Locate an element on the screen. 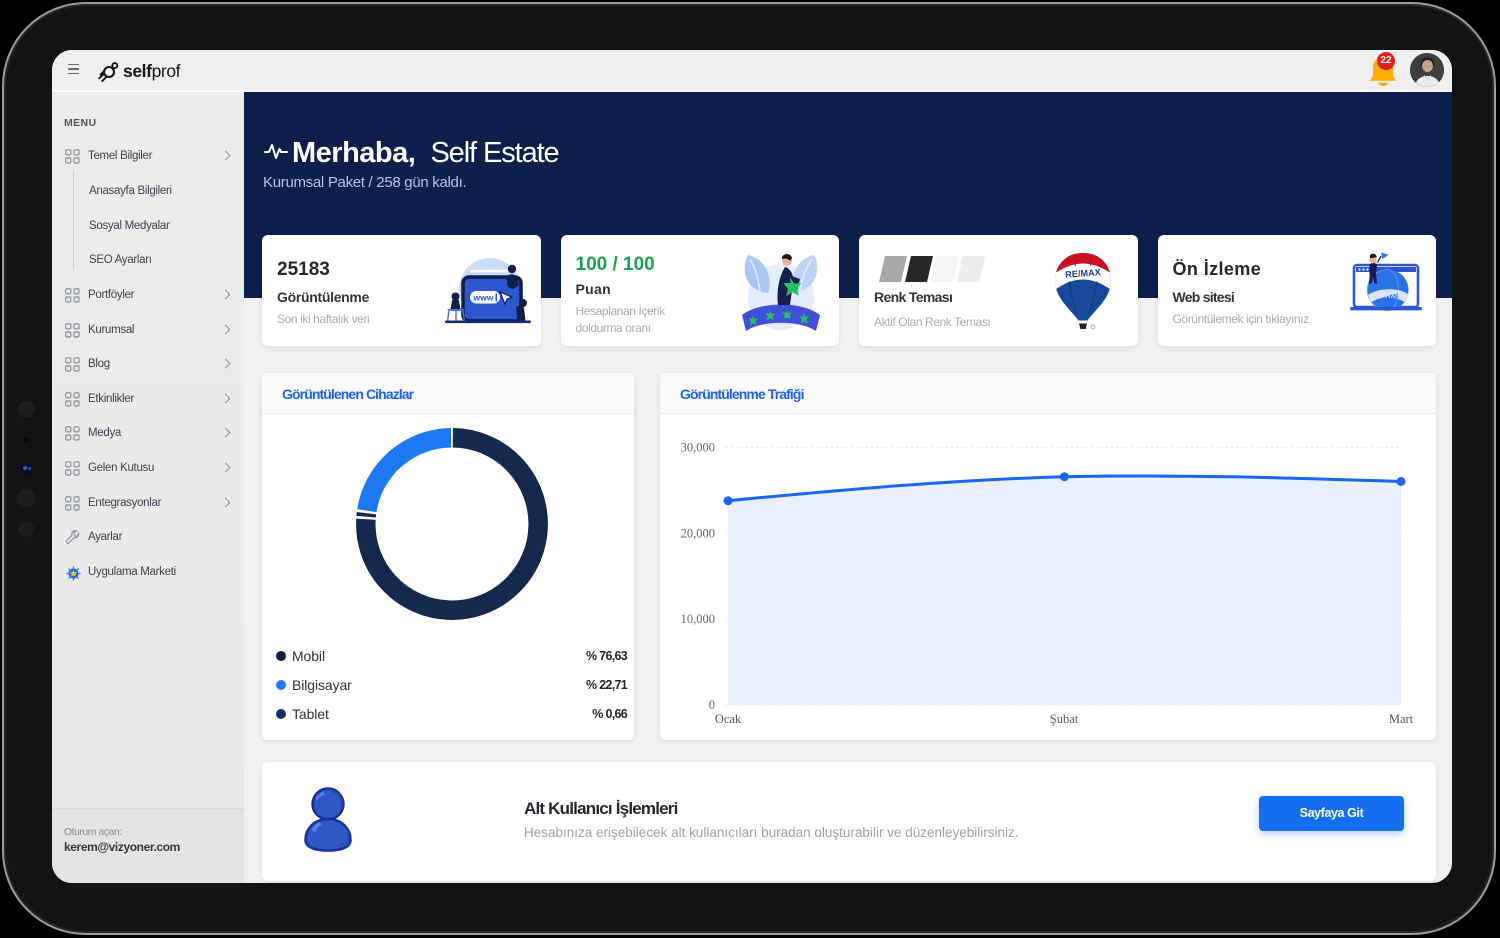  svg-text: 20,000 is located at coordinates (698, 533).